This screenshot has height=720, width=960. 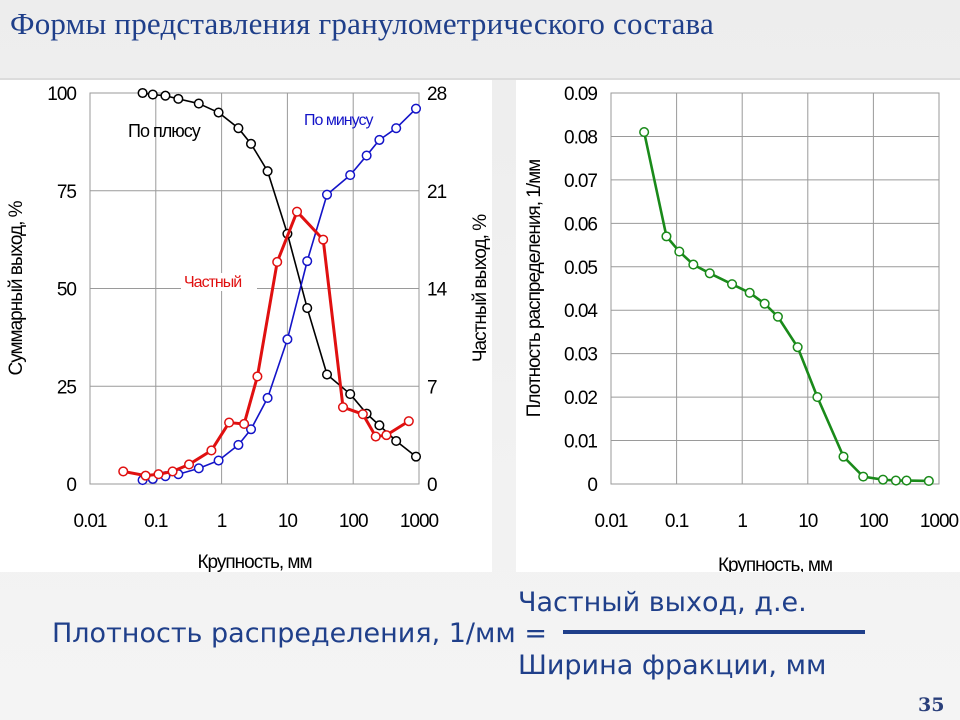 I want to click on y2-tick-label: 21, so click(x=437, y=192).